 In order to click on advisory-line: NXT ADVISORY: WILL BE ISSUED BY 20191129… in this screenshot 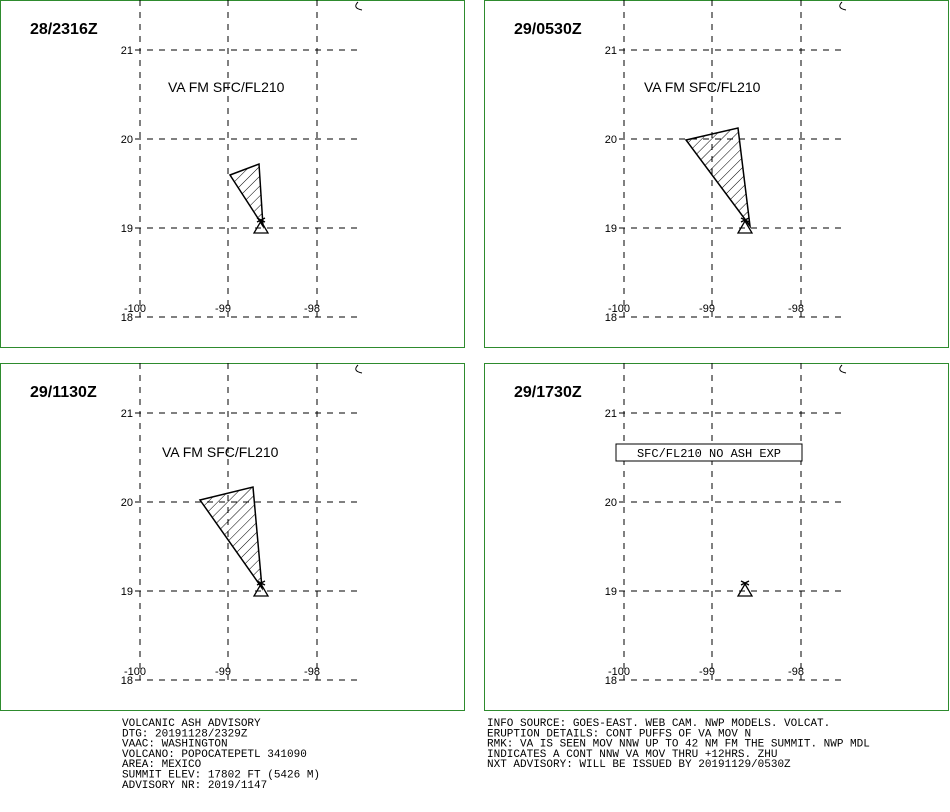, I will do `click(639, 765)`.